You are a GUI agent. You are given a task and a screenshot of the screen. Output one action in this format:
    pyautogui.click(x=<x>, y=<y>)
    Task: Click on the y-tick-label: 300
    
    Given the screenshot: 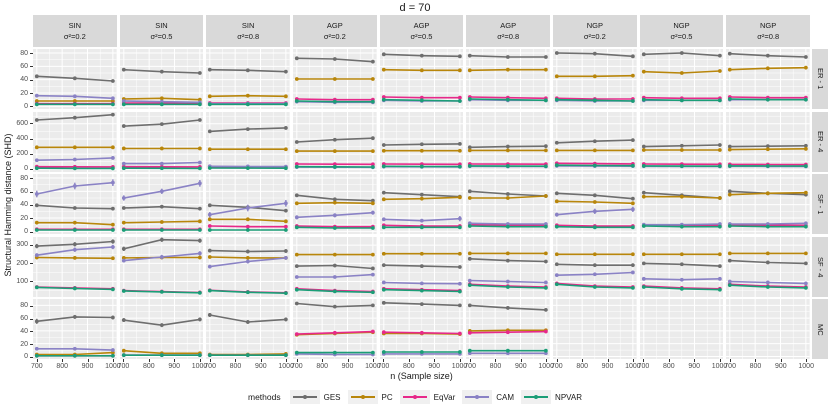 What is the action you would take?
    pyautogui.click(x=22, y=245)
    